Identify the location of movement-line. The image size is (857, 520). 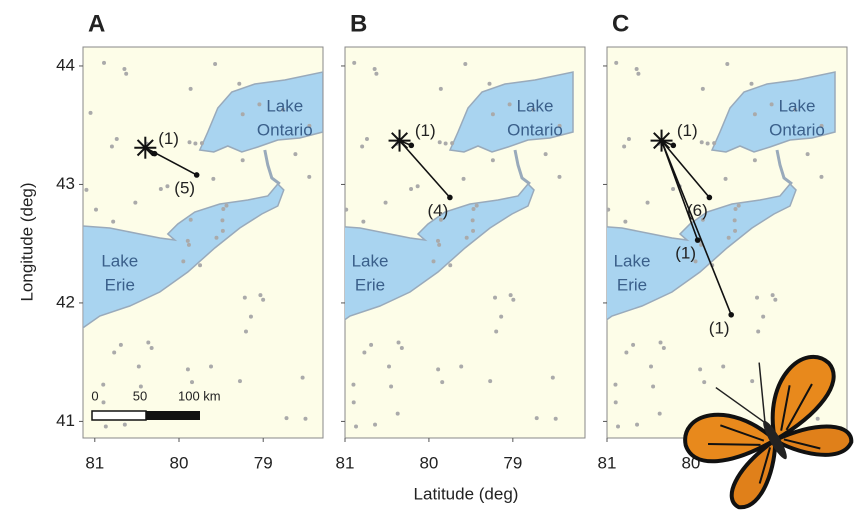
(171, 161).